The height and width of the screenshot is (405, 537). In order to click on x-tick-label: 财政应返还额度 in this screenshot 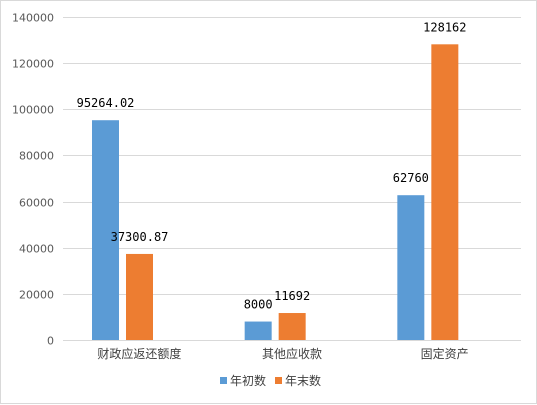, I will do `click(139, 353)`.